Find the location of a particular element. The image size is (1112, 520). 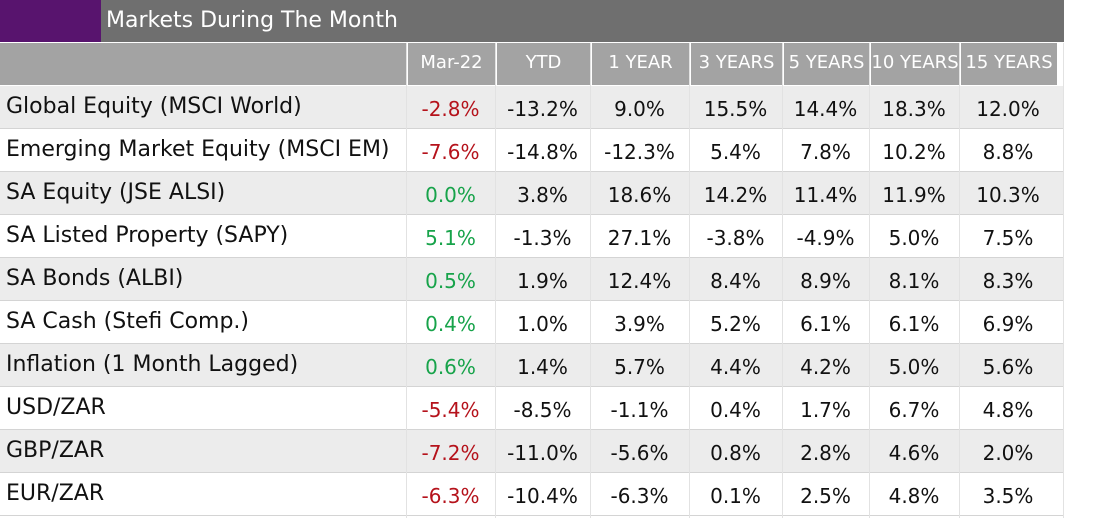

table-row: GBP/ZAR -7.2% -11.0% -5.6% 0.8% 2.8% 4.6% 2.0% is located at coordinates (532, 451).